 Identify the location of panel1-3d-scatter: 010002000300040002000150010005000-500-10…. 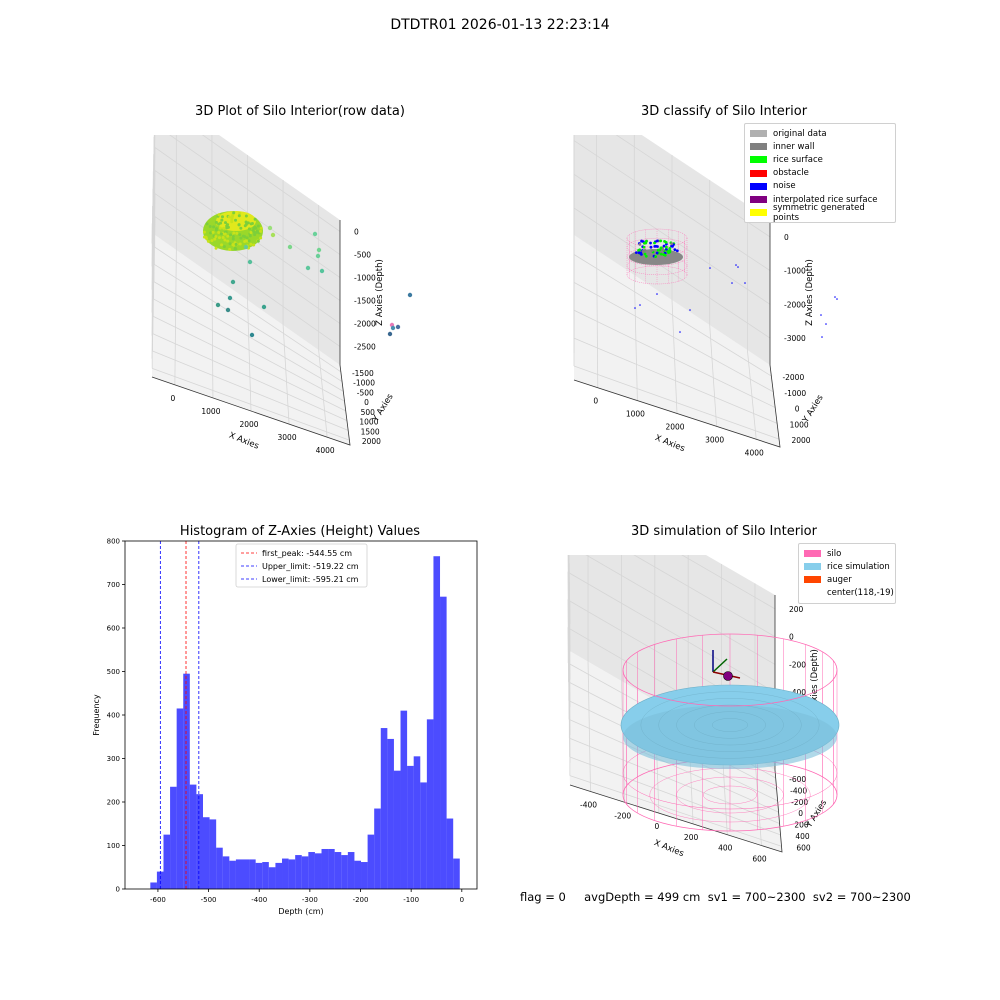
(282, 295).